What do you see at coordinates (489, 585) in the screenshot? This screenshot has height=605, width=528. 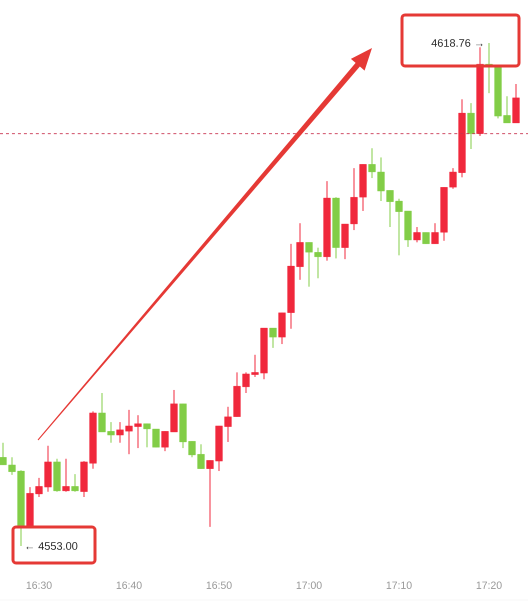 I see `x-tick-label: 17:20` at bounding box center [489, 585].